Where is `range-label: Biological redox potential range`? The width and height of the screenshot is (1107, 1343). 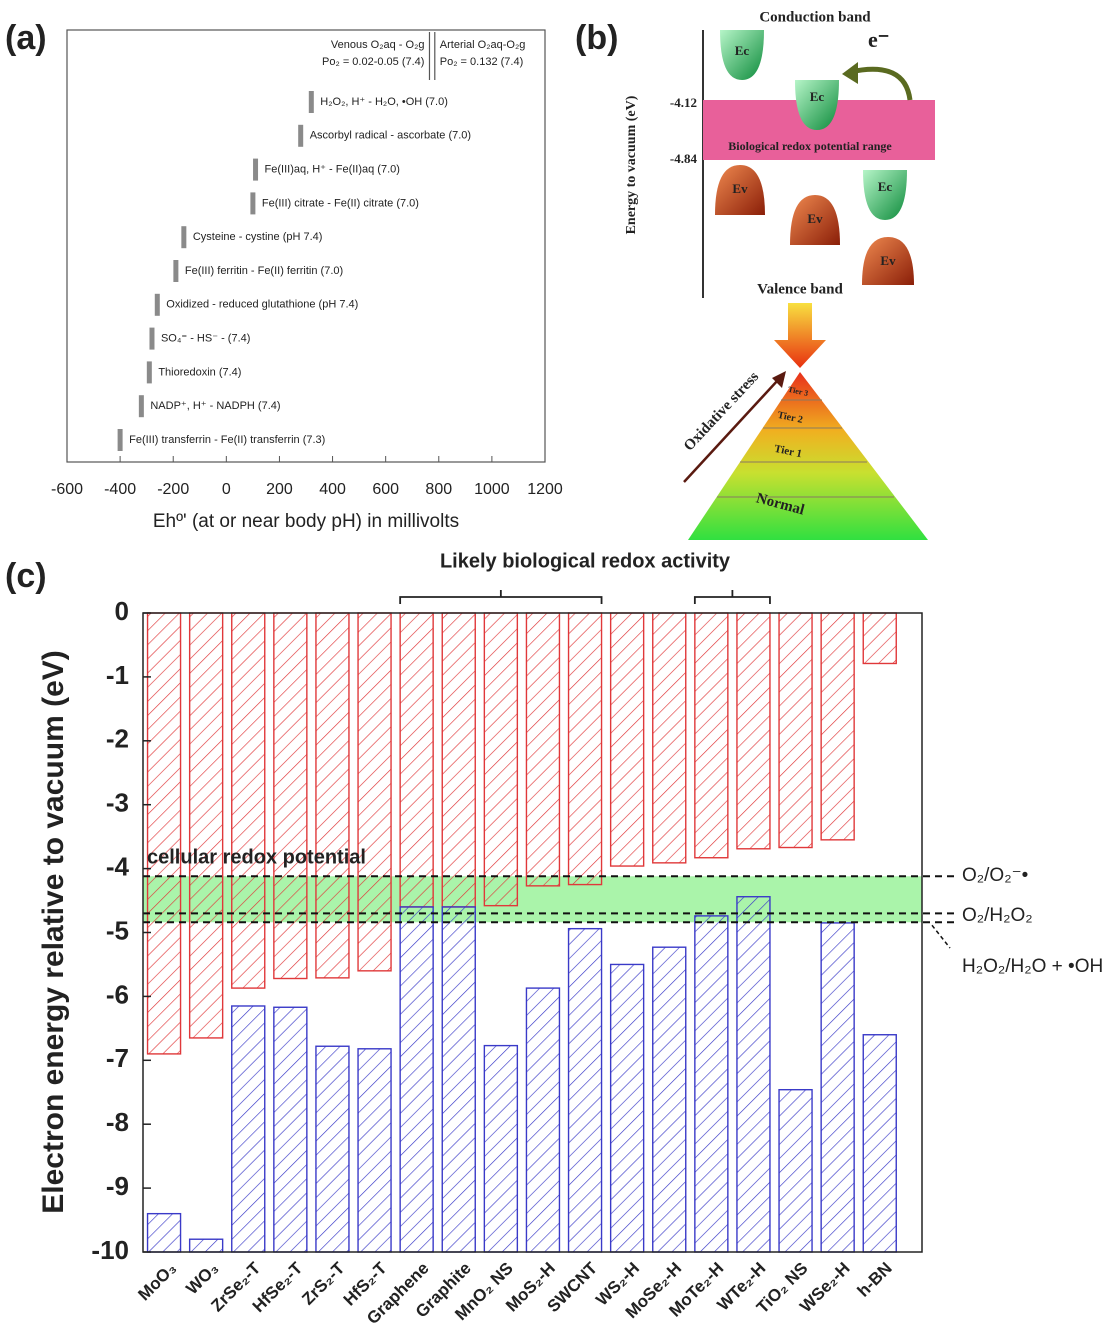
range-label: Biological redox potential range is located at coordinates (810, 146).